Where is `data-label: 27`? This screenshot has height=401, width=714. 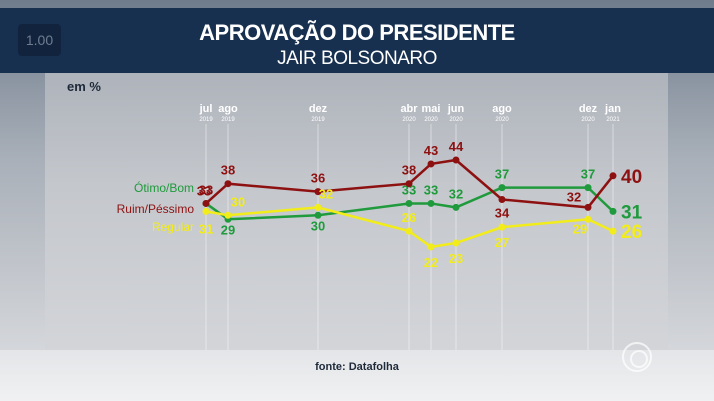 data-label: 27 is located at coordinates (502, 242).